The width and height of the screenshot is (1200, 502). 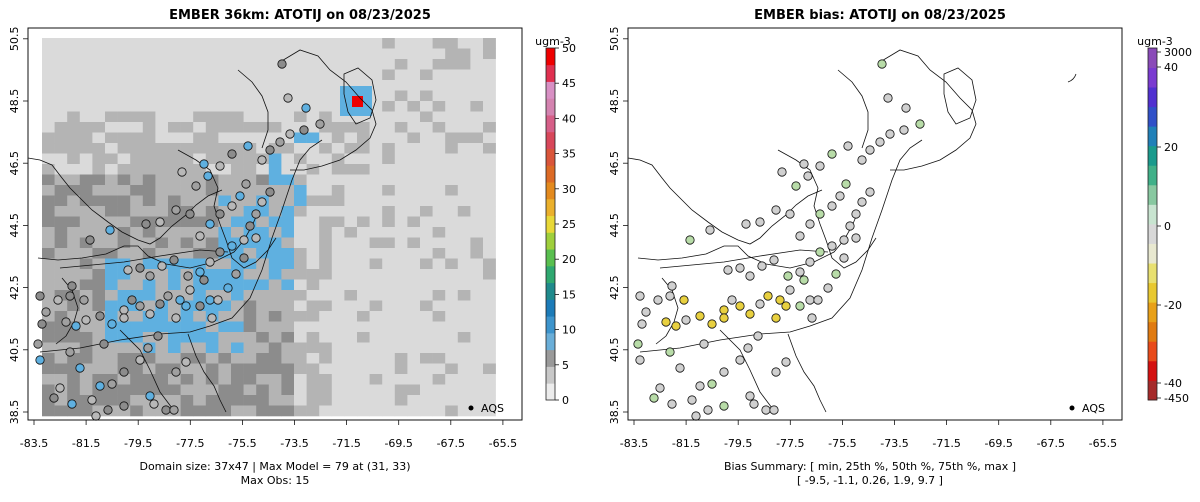 I want to click on left-ny-pa-border, so click(x=144, y=259).